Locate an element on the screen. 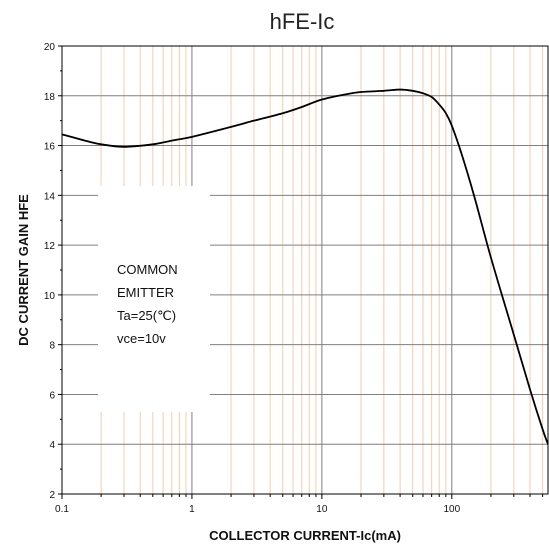 This screenshot has width=549, height=551. x-tick-label: 0.1 is located at coordinates (62, 509).